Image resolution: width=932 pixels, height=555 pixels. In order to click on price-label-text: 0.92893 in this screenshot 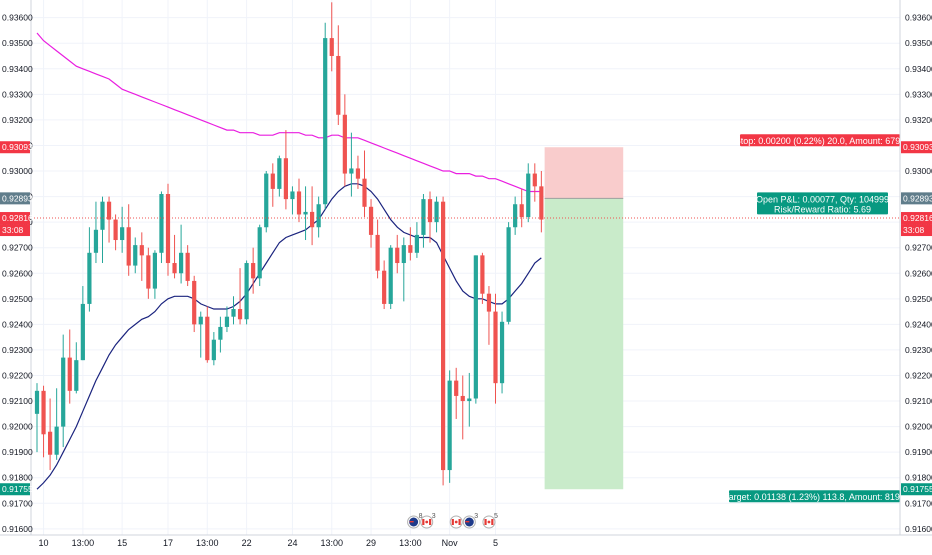, I will do `click(917, 198)`.